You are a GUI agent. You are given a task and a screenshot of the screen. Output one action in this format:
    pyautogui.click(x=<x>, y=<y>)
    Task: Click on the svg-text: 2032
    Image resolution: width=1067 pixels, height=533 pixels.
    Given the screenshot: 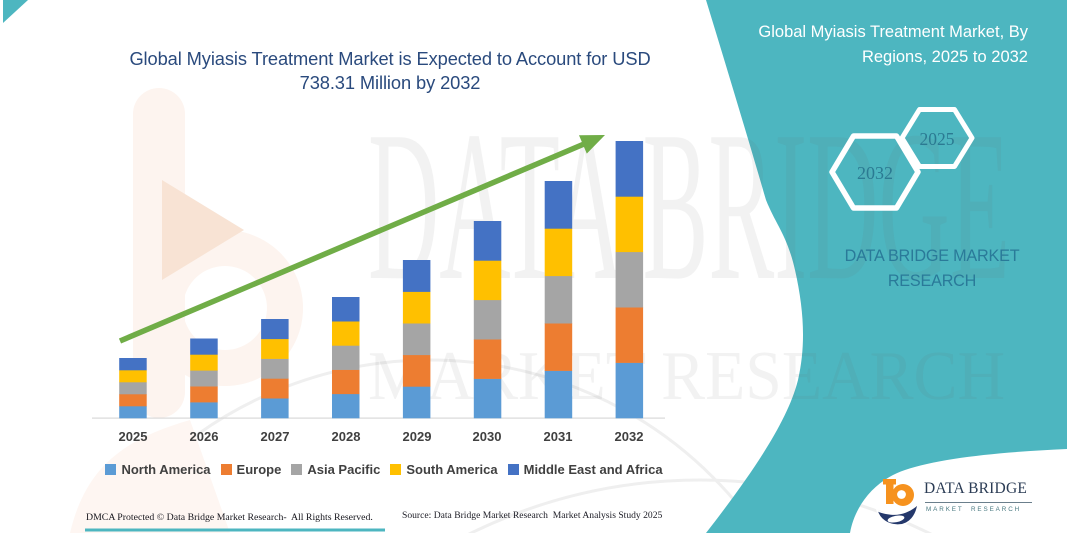 What is the action you would take?
    pyautogui.click(x=875, y=173)
    